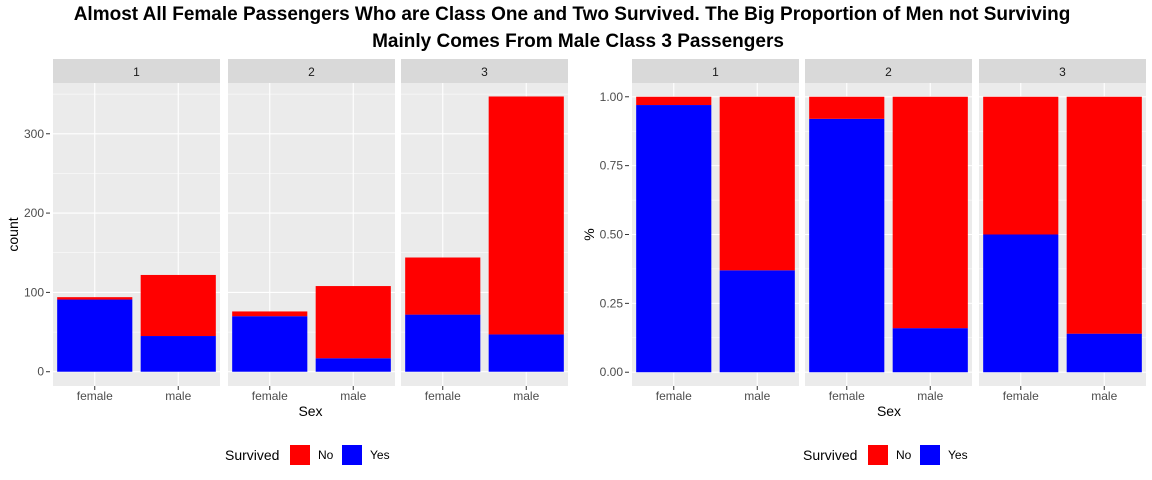  I want to click on y-axis-title: count, so click(13, 234).